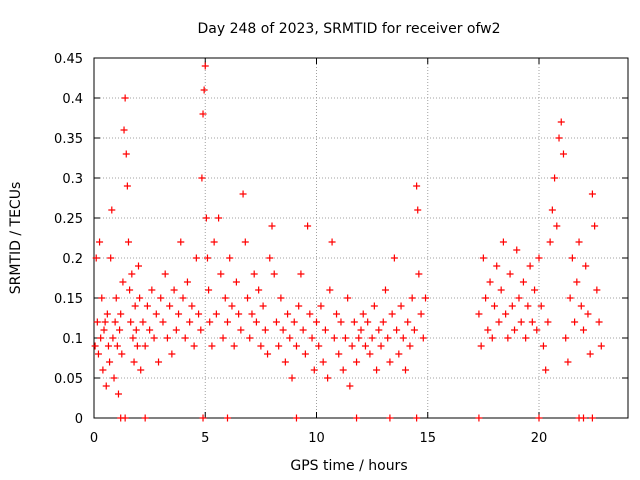 Image resolution: width=640 pixels, height=480 pixels. I want to click on x-tick-label: 10, so click(316, 438).